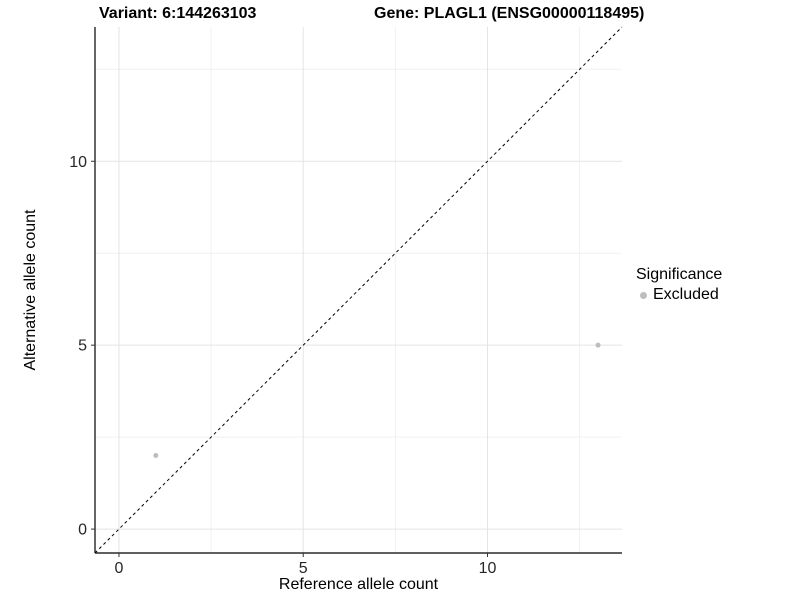 The image size is (800, 600). I want to click on legend-entry: Excluded, so click(679, 295).